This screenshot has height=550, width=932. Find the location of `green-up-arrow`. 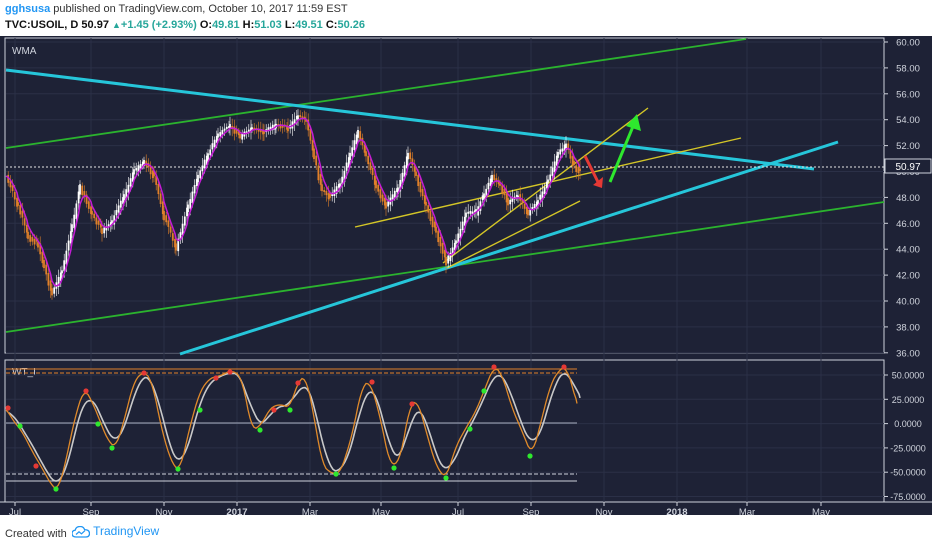

green-up-arrow is located at coordinates (624, 148).